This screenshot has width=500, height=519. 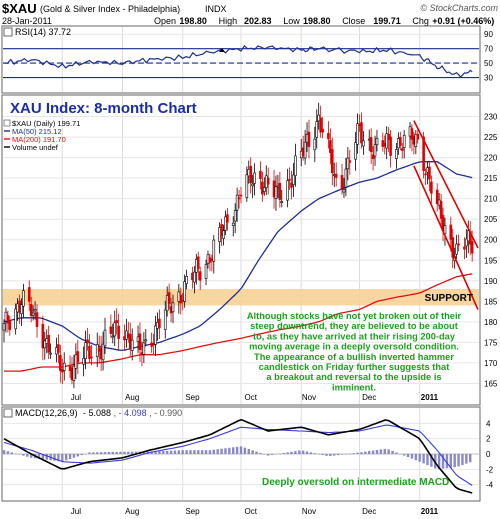 What do you see at coordinates (110, 9) in the screenshot?
I see `index-name: (Gold & Silver Index - Philadelphia)` at bounding box center [110, 9].